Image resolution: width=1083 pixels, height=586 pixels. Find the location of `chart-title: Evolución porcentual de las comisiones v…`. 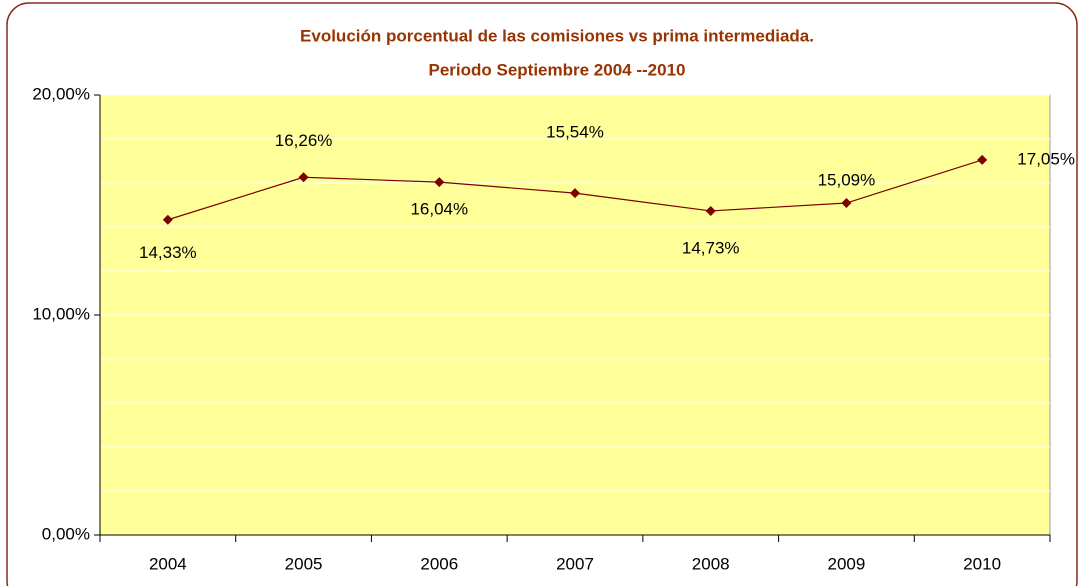

chart-title: Evolución porcentual de las comisiones v… is located at coordinates (557, 35).